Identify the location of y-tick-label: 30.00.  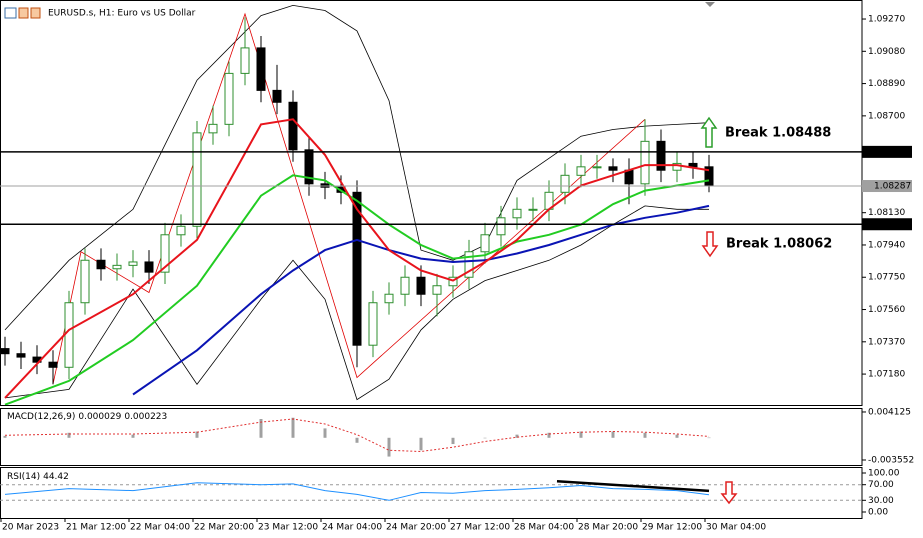
(881, 501).